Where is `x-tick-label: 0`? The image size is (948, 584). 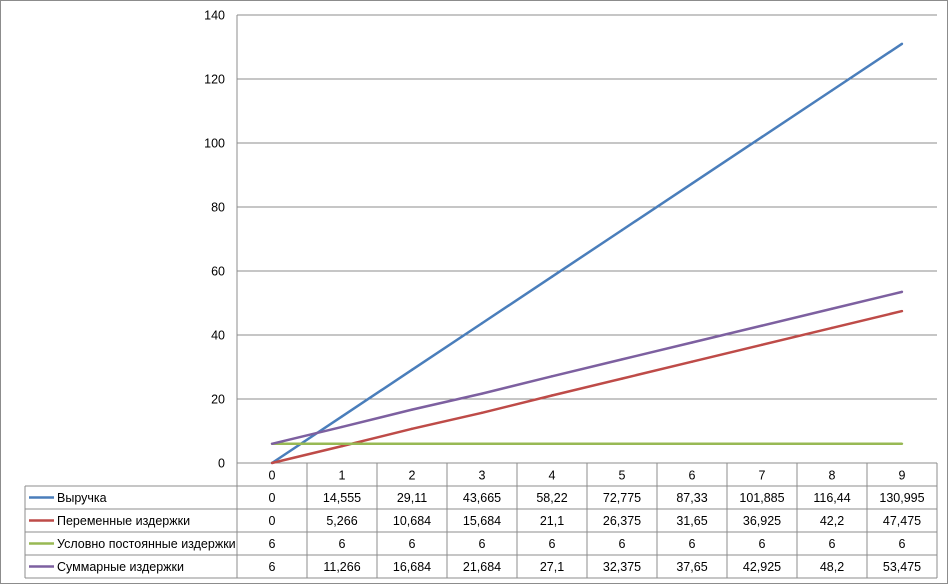
x-tick-label: 0 is located at coordinates (272, 476).